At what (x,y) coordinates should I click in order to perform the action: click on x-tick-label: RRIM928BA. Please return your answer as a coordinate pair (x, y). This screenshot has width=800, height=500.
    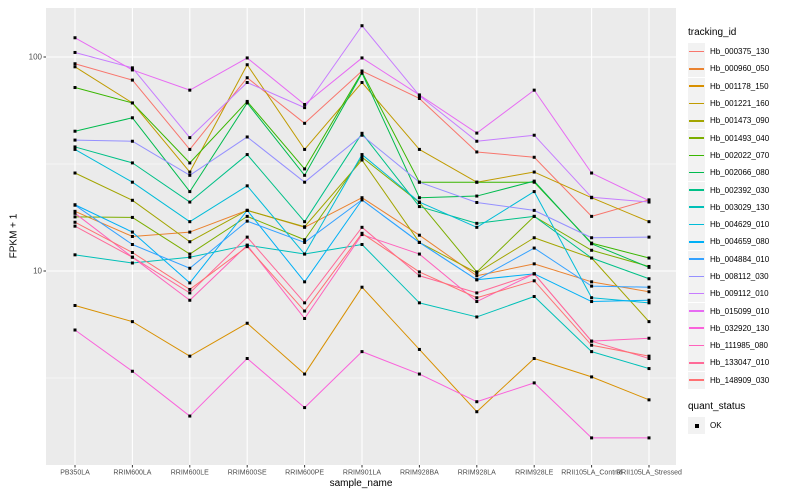
    Looking at the image, I should click on (419, 473).